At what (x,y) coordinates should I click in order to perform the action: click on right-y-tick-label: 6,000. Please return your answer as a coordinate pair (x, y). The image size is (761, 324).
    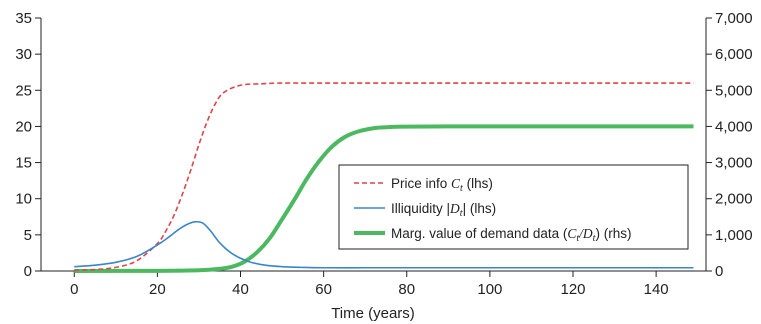
    Looking at the image, I should click on (734, 54).